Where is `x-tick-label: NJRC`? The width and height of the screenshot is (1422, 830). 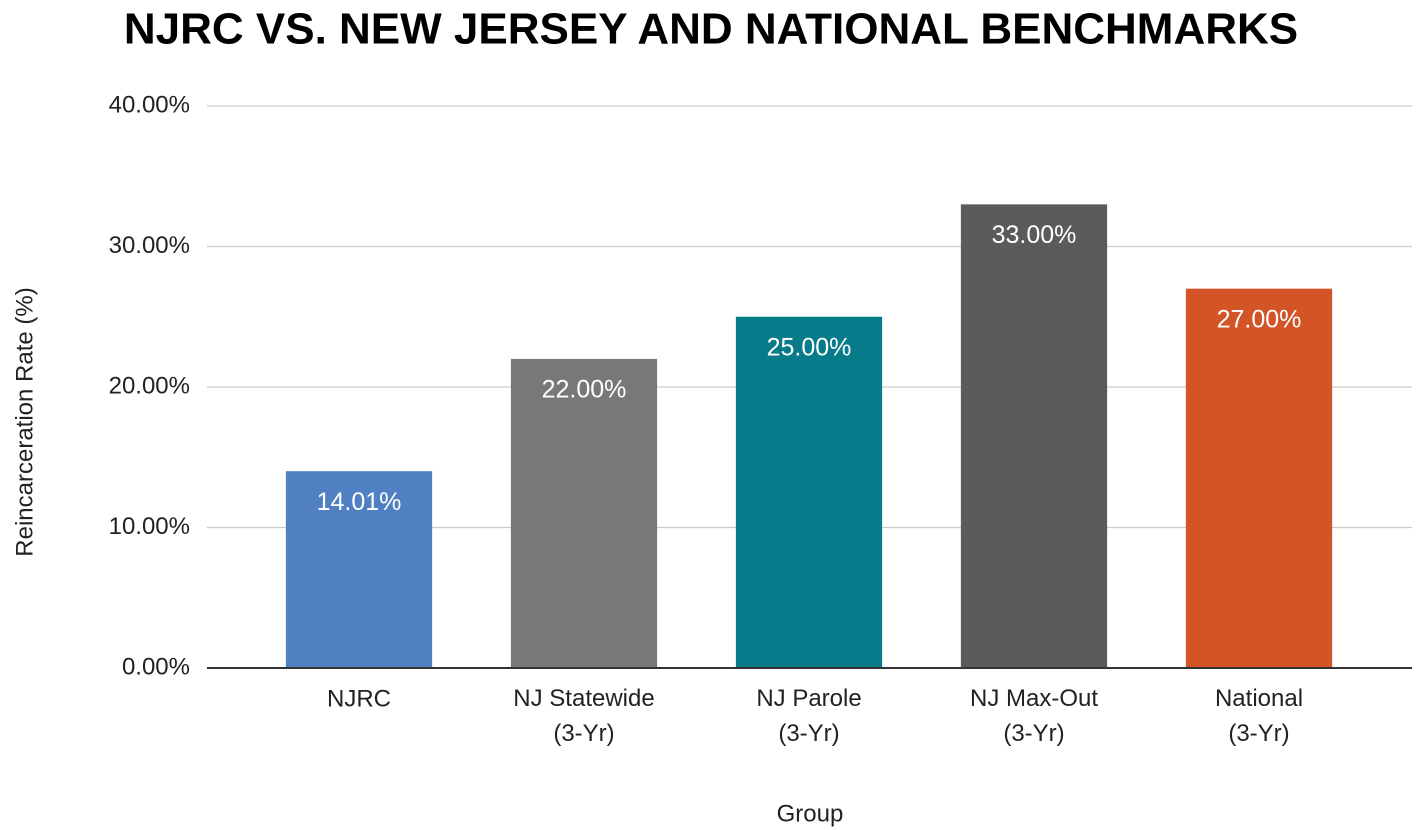 x-tick-label: NJRC is located at coordinates (359, 698).